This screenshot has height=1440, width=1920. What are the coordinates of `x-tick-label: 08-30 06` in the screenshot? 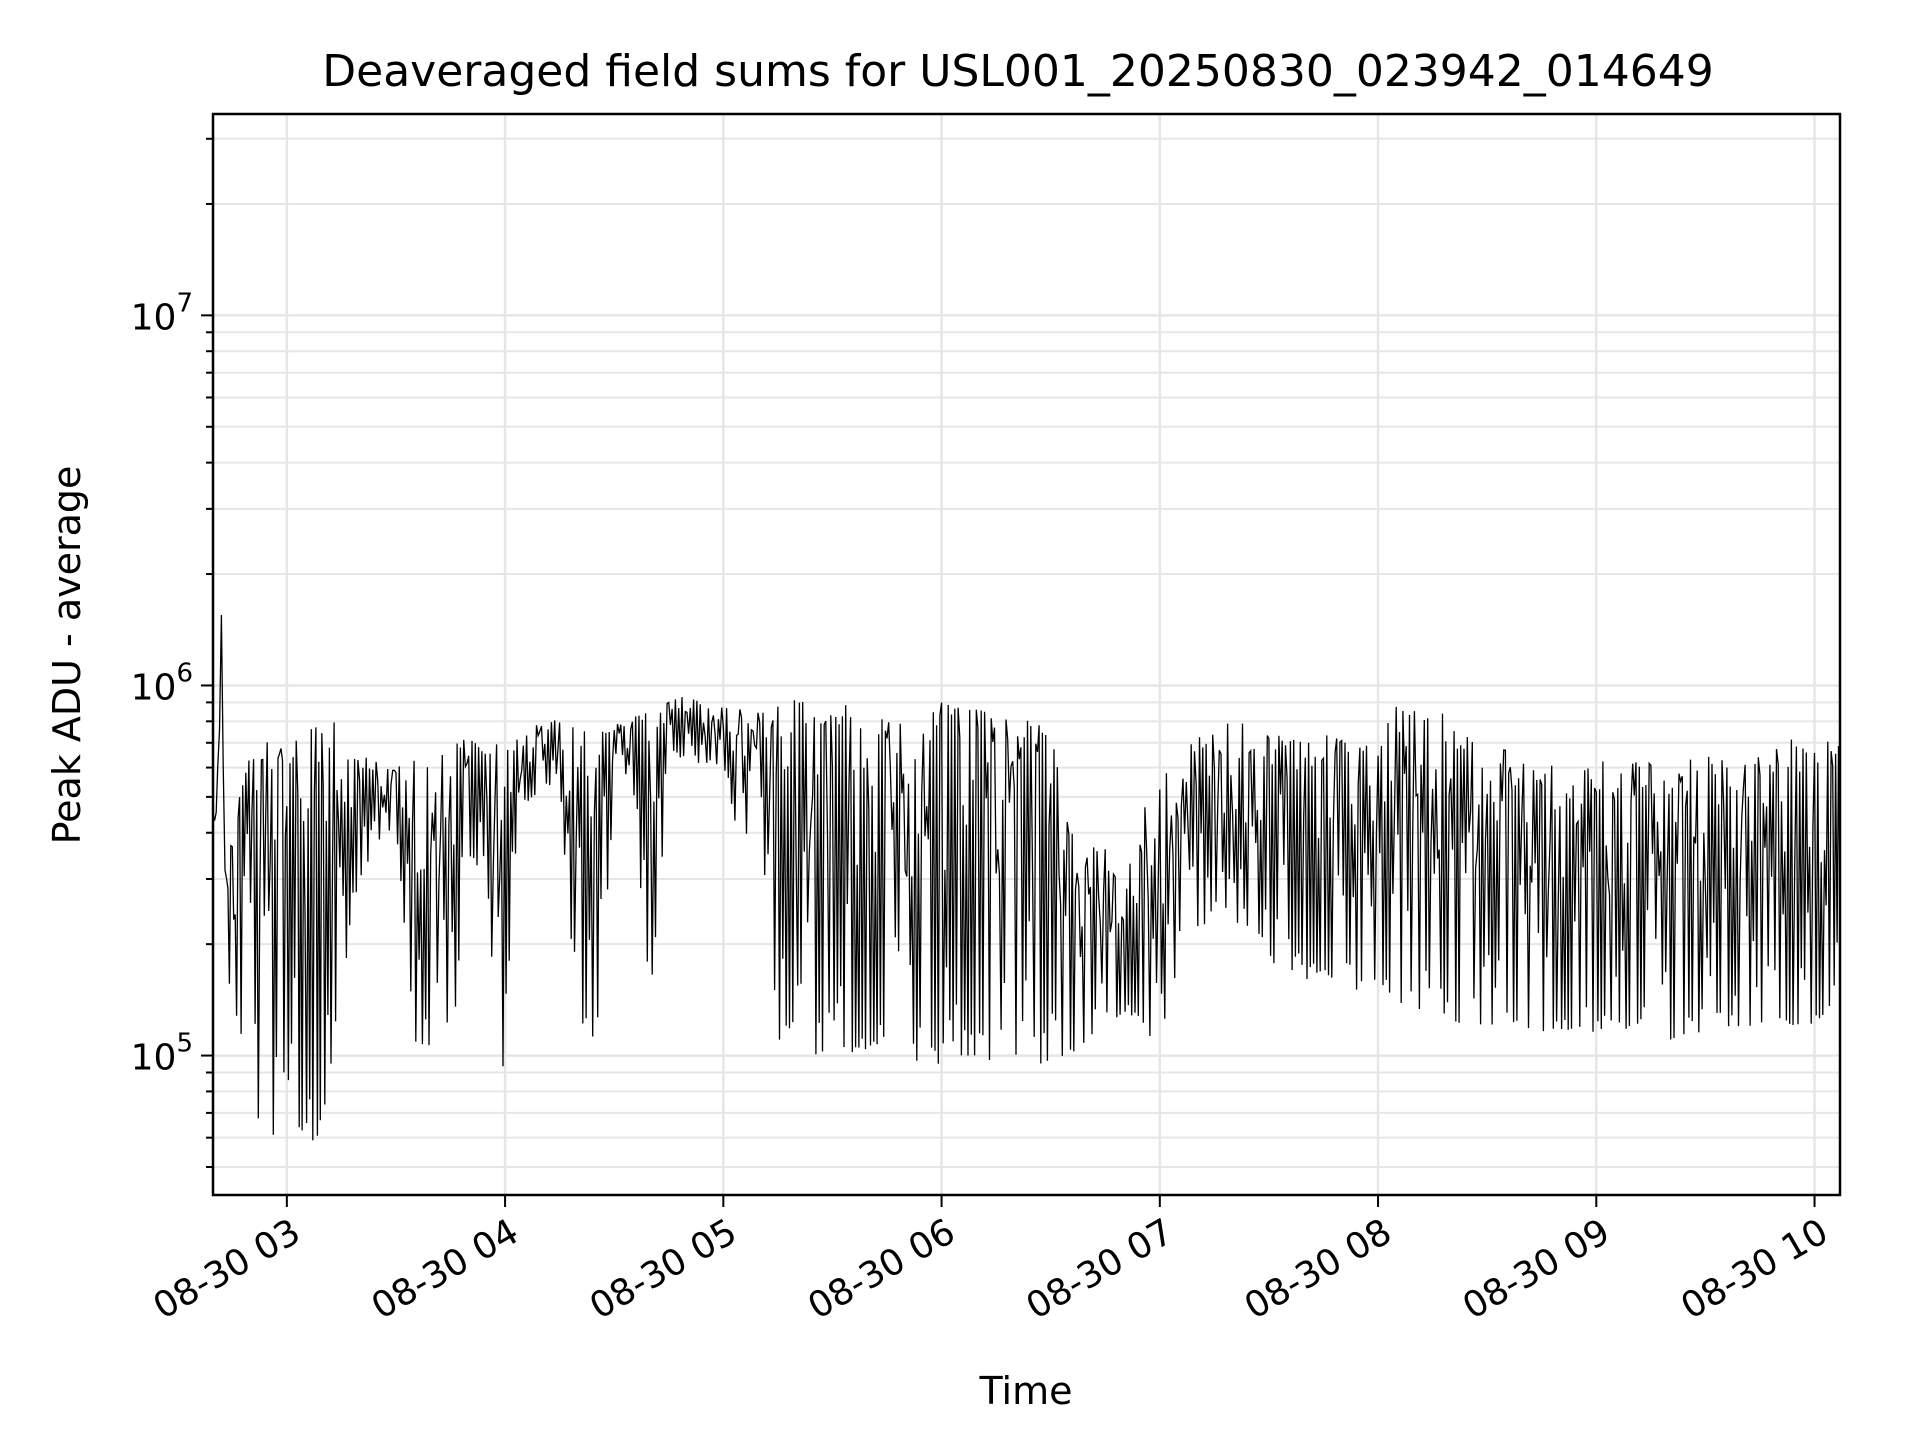 It's located at (881, 1269).